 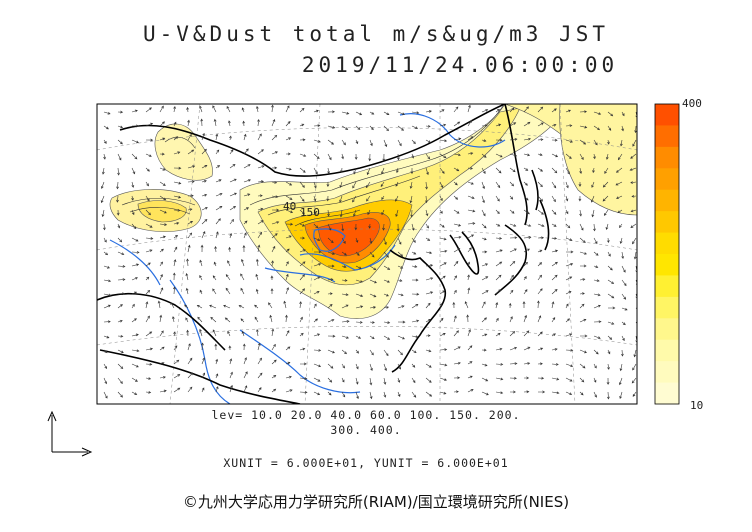 I want to click on colorbar-frame, so click(x=667, y=254).